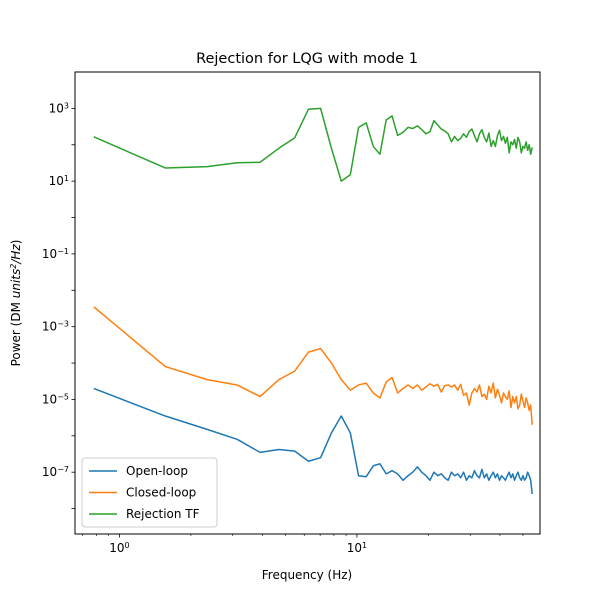 The width and height of the screenshot is (600, 600). I want to click on legend-label: Closed-loop, so click(161, 493).